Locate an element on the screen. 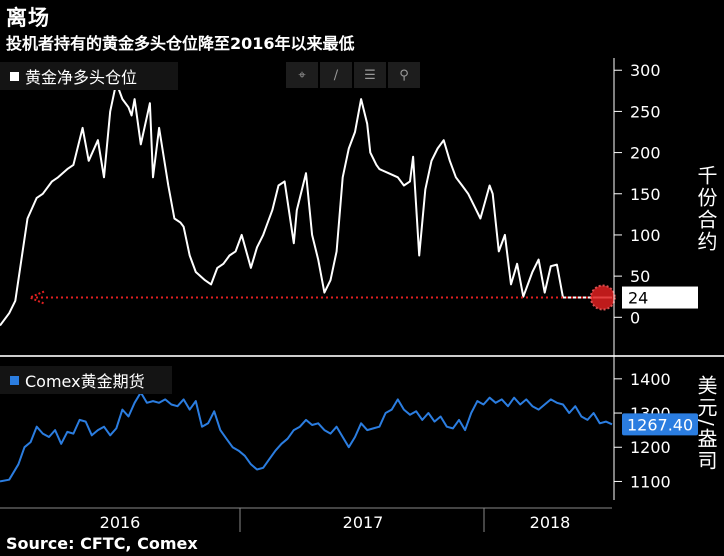 The width and height of the screenshot is (724, 556). y-tick-label: 300 is located at coordinates (645, 70).